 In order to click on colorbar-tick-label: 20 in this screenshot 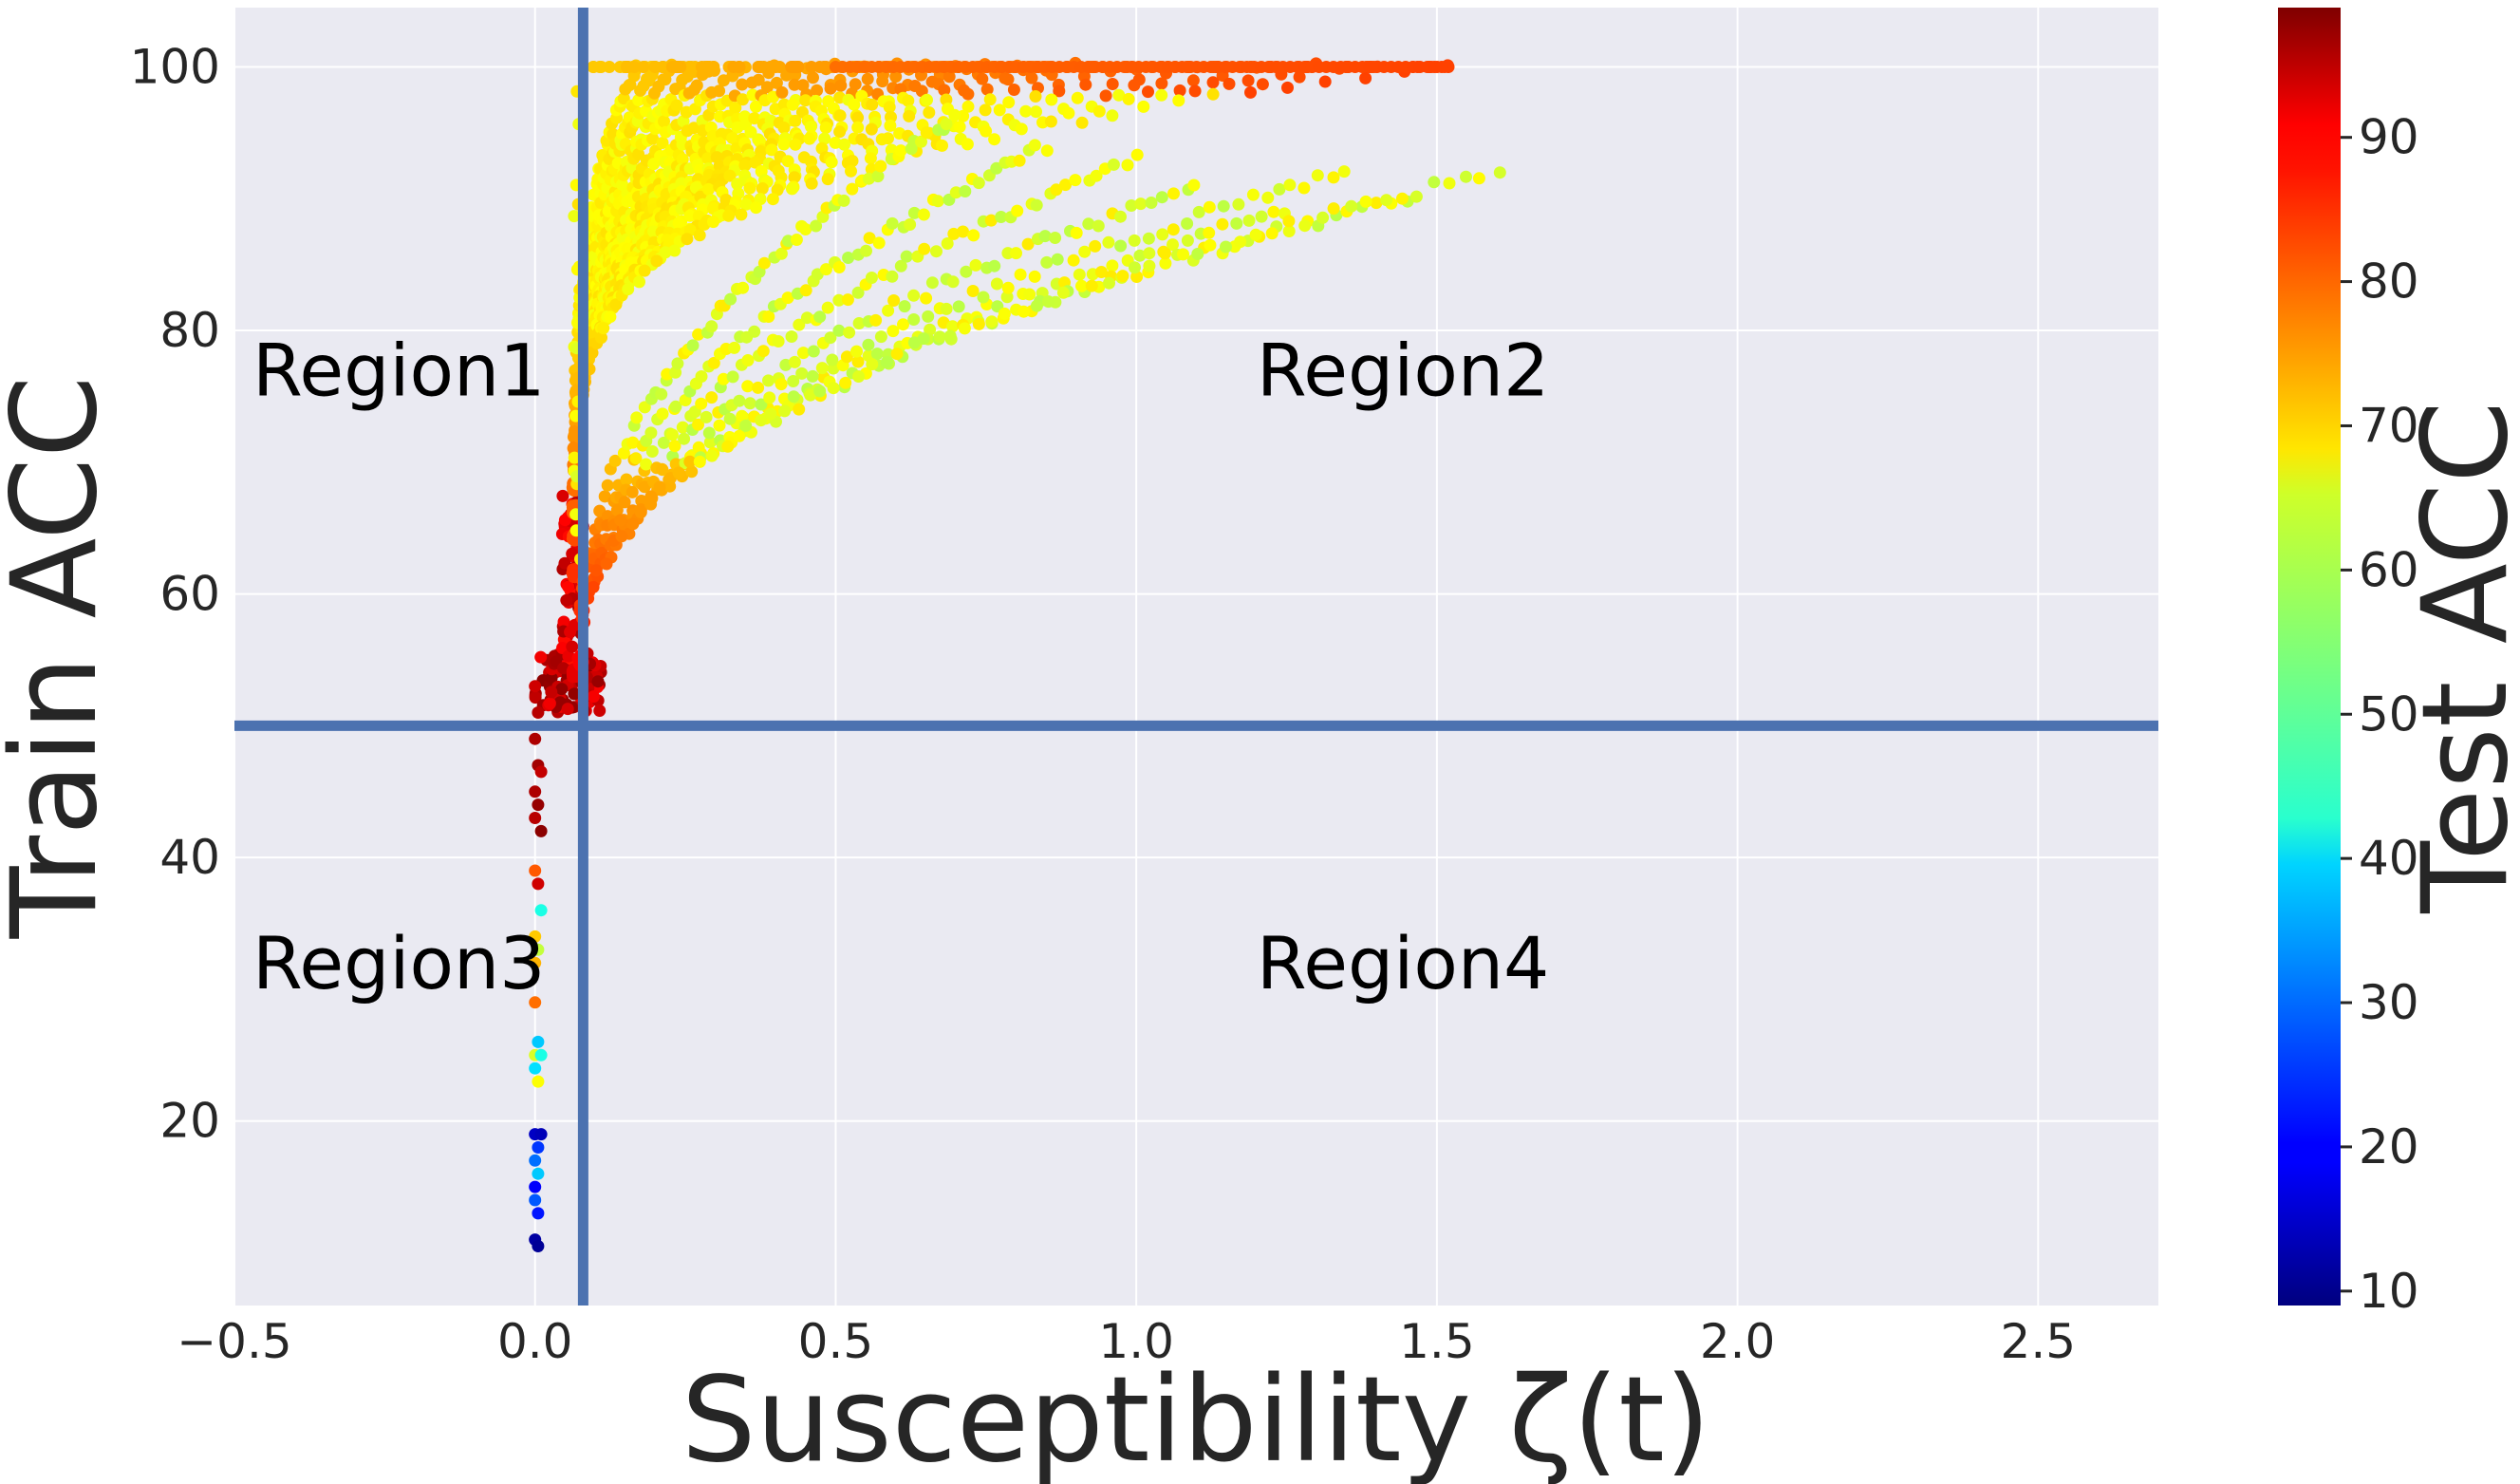, I will do `click(2389, 1146)`.